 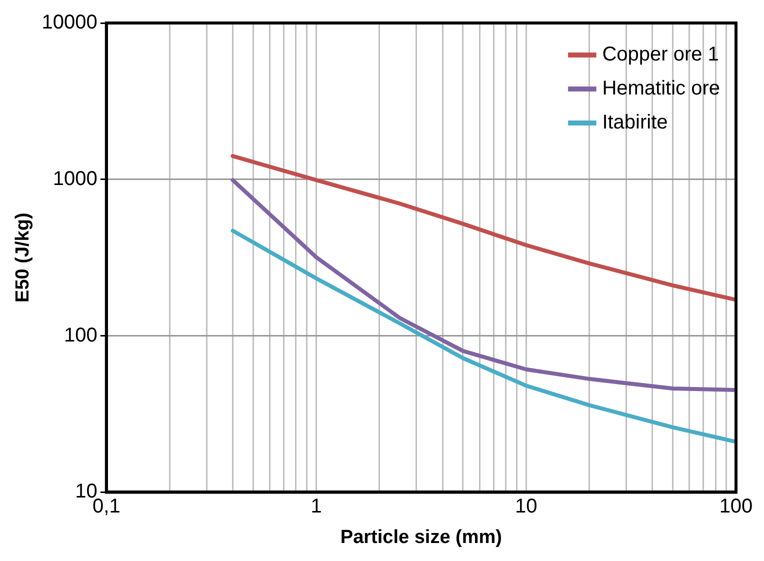 I want to click on y-tick-label: 1000, so click(x=75, y=179).